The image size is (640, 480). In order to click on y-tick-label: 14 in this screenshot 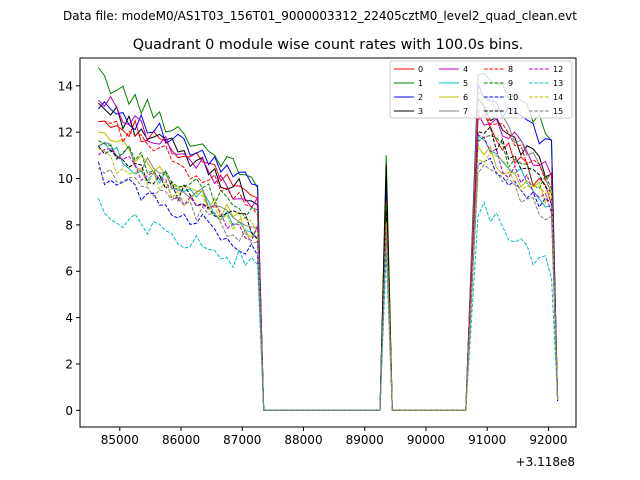, I will do `click(65, 86)`.